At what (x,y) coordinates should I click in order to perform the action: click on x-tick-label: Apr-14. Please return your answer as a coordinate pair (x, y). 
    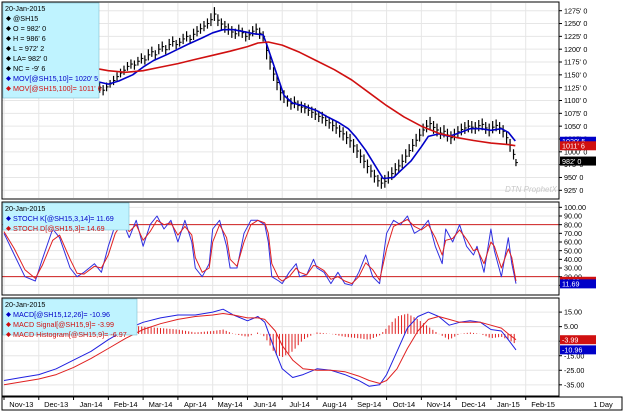
    Looking at the image, I should click on (195, 404).